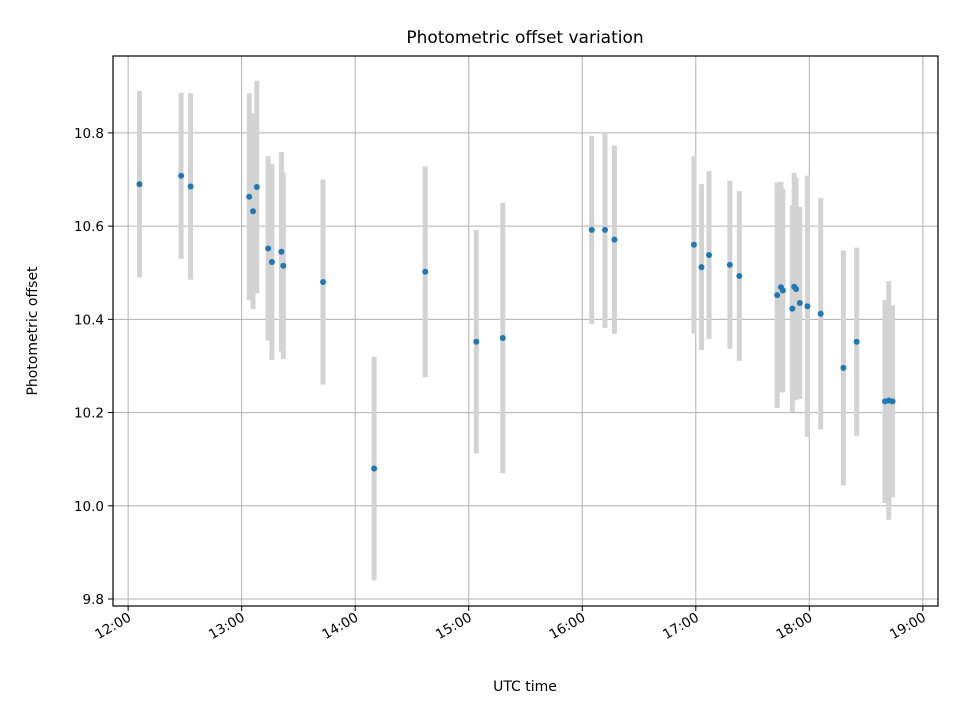  Describe the element at coordinates (525, 687) in the screenshot. I see `x-axis-label: UTC time` at that location.